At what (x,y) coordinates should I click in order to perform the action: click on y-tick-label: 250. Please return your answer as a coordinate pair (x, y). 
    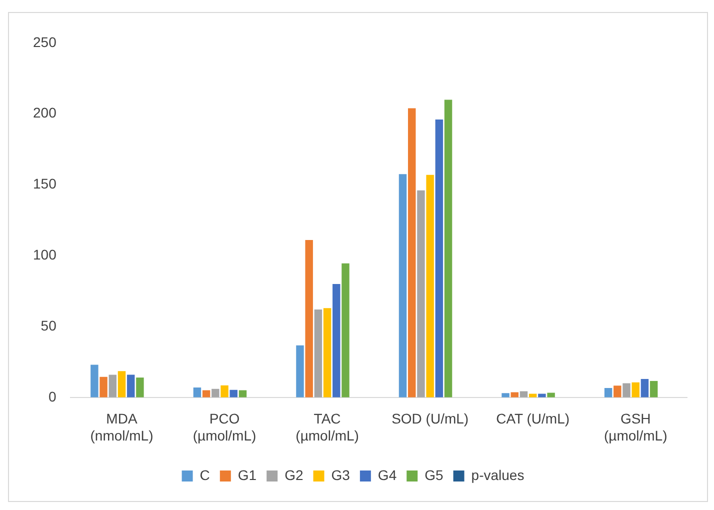
    Looking at the image, I should click on (45, 42).